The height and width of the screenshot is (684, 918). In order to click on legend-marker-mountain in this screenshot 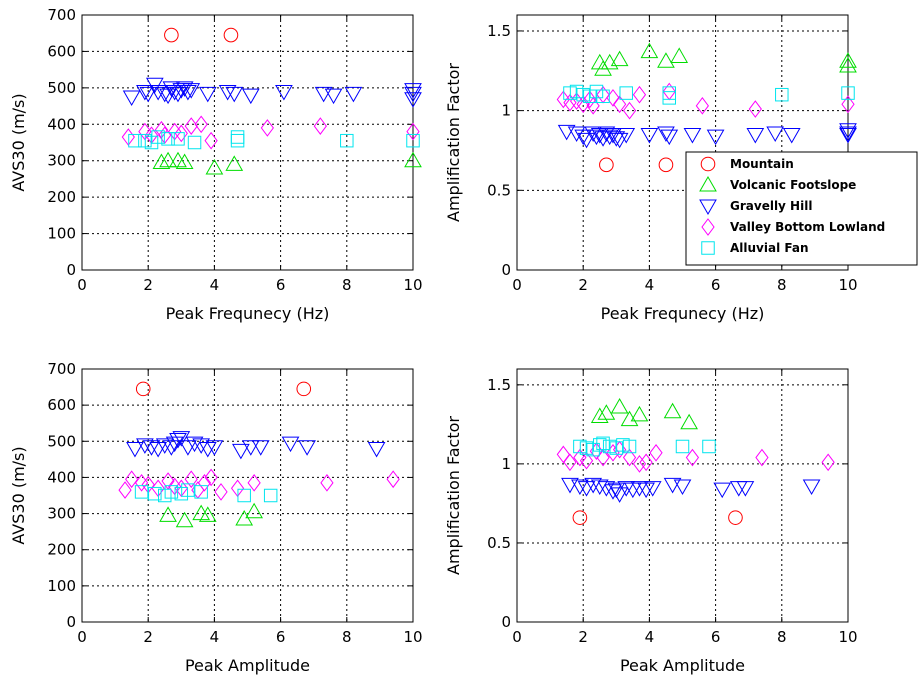, I will do `click(708, 164)`.